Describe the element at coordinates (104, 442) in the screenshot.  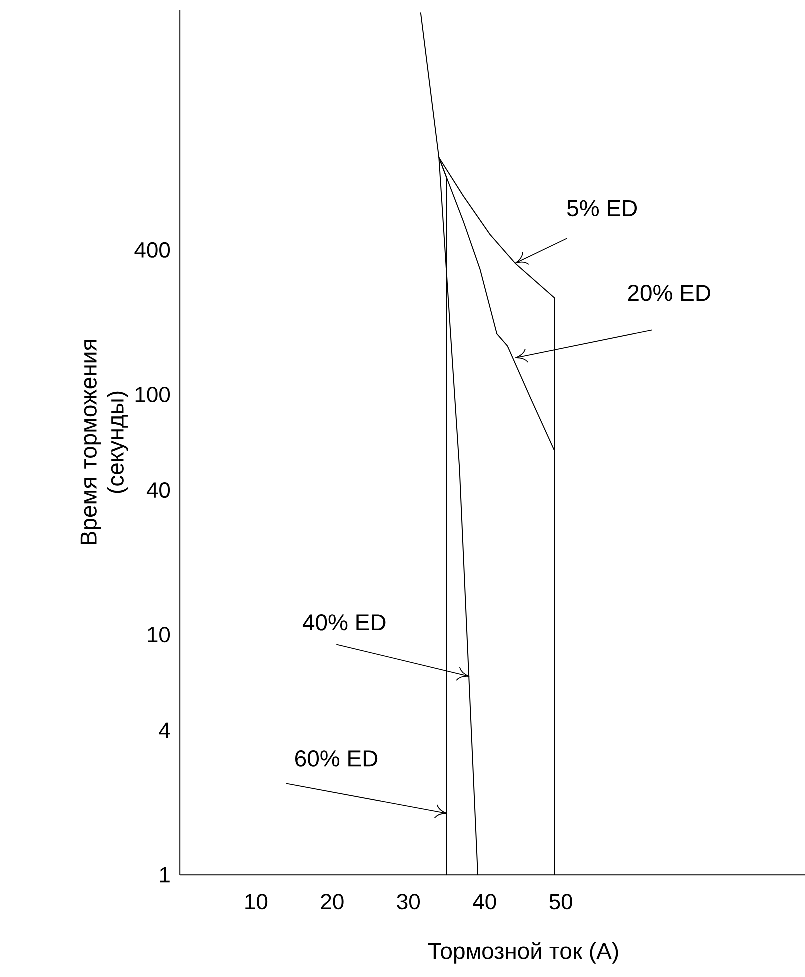
I see `y-axis-title: Время торможения (секунды)` at that location.